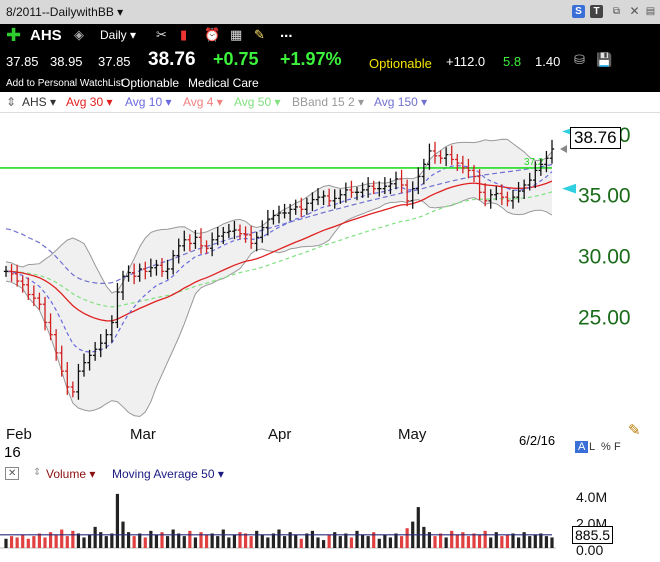 The height and width of the screenshot is (562, 660). I want to click on calendar-icon: ▦, so click(236, 34).